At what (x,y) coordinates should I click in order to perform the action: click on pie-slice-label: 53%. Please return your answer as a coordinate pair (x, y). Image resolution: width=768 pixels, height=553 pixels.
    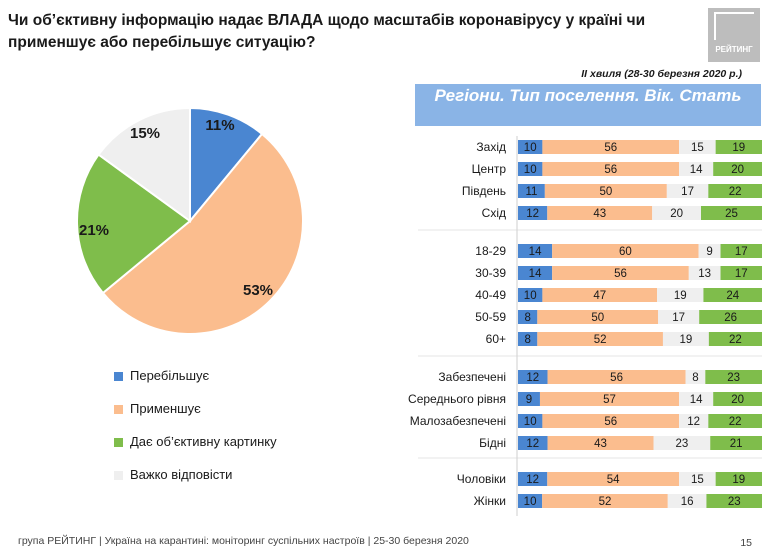
    Looking at the image, I should click on (258, 290).